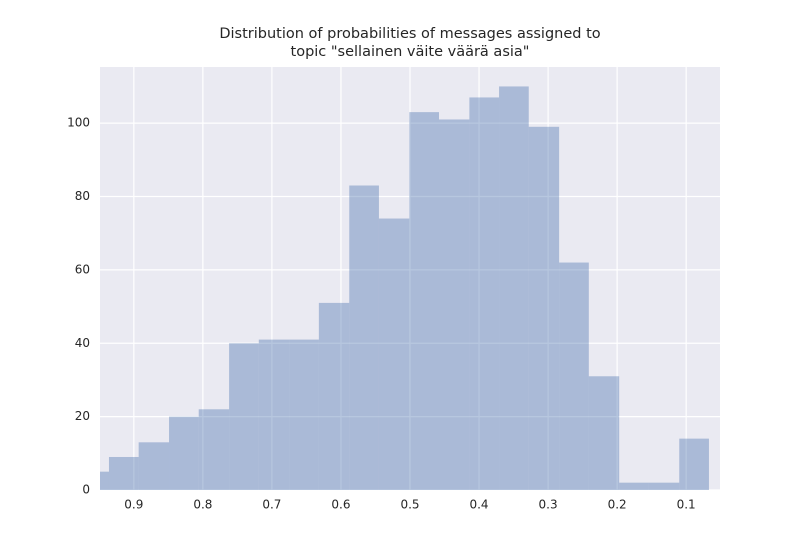 This screenshot has height=550, width=800. Describe the element at coordinates (548, 505) in the screenshot. I see `x-tick-label: 0.3` at that location.